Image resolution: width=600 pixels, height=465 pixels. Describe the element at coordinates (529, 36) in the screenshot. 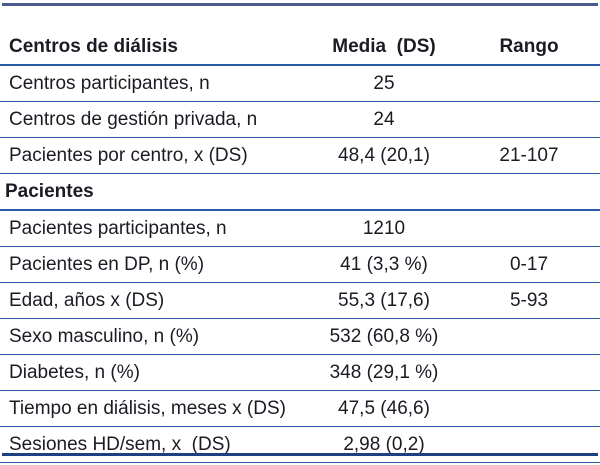

I see `column-header-rango: Rango` at that location.